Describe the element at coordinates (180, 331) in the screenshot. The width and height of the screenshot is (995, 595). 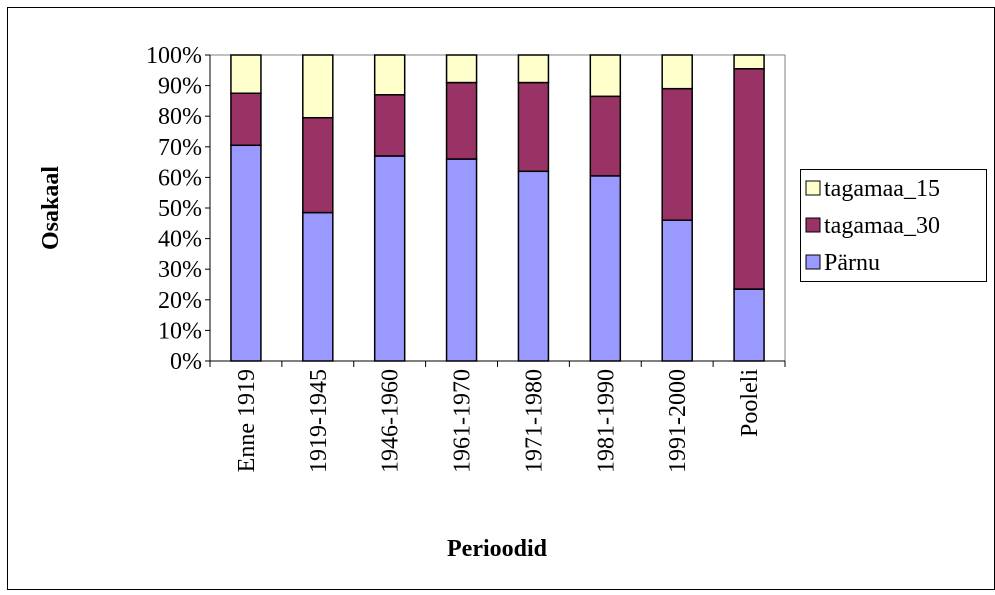
I see `y-tick-label: 10%` at that location.